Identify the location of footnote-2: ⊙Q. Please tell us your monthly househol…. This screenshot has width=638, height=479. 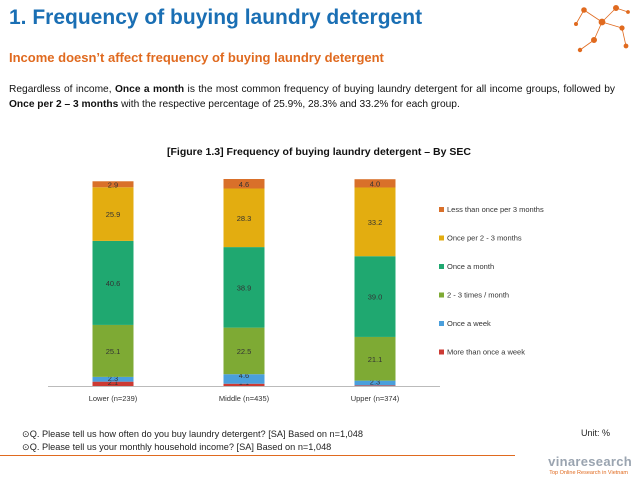
(177, 447).